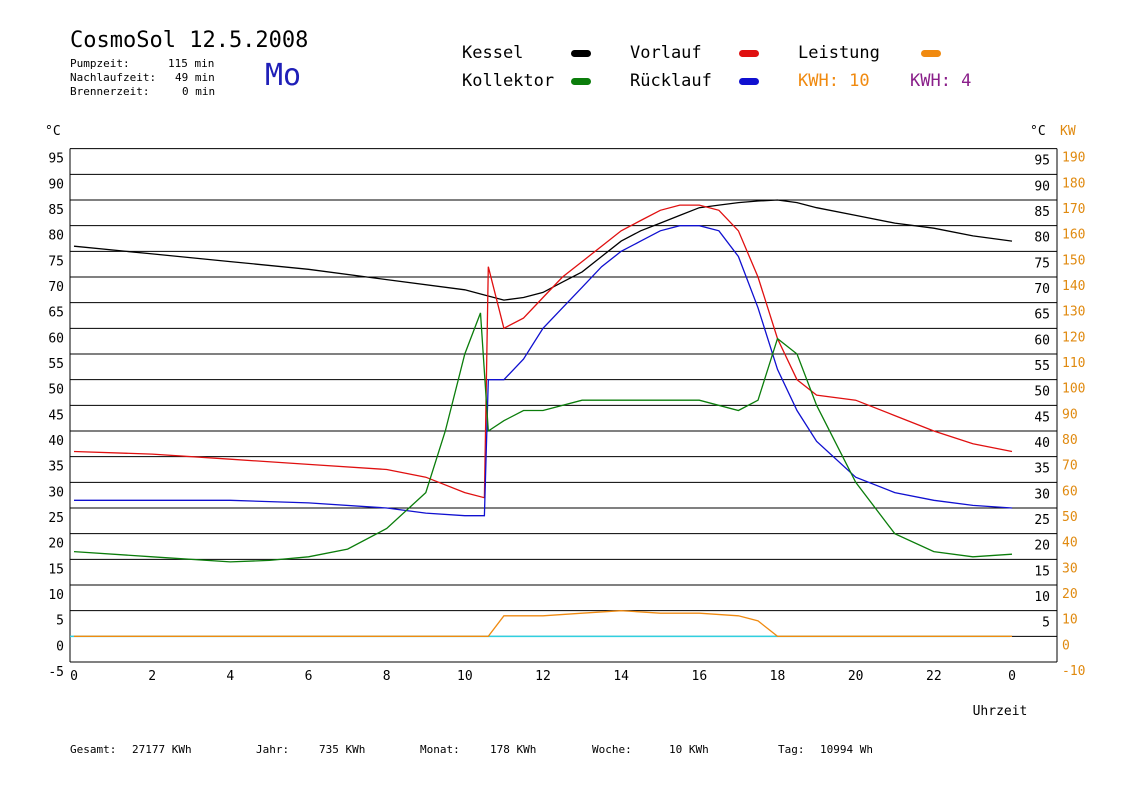  What do you see at coordinates (56, 492) in the screenshot?
I see `y-tick-left: 30` at bounding box center [56, 492].